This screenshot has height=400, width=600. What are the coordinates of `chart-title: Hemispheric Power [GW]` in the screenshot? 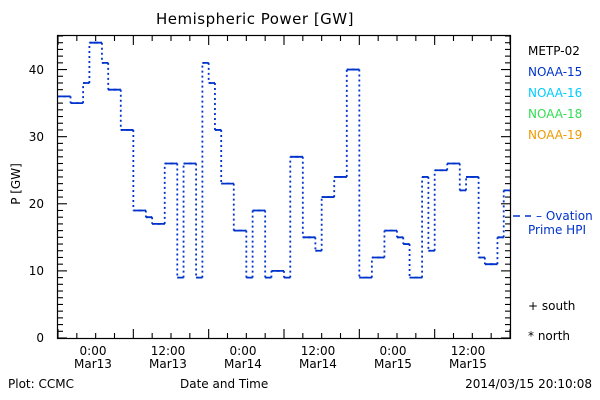 It's located at (255, 19).